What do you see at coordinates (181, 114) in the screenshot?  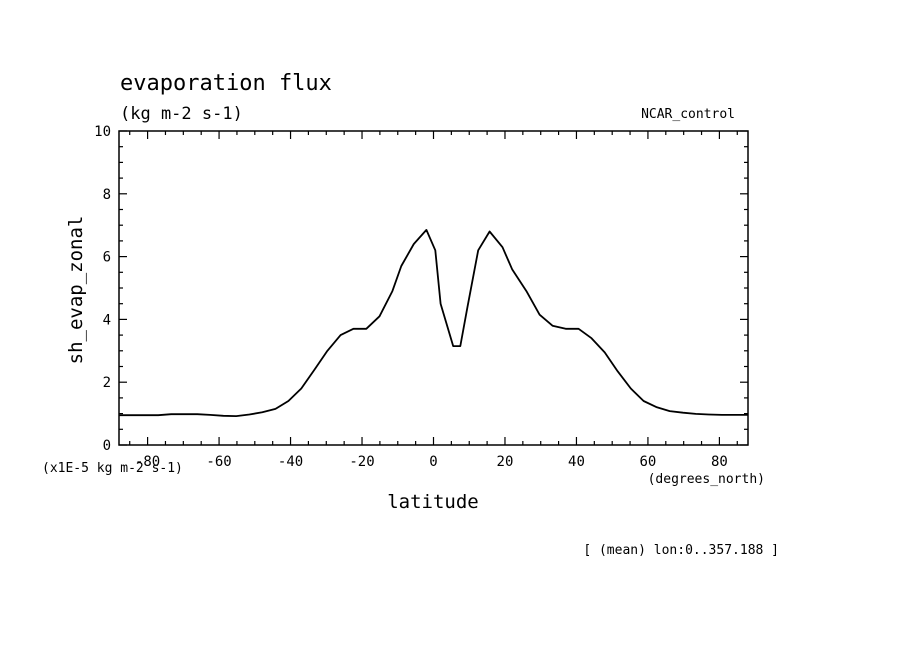 I see `chart-units: (kg m-2 s-1)` at bounding box center [181, 114].